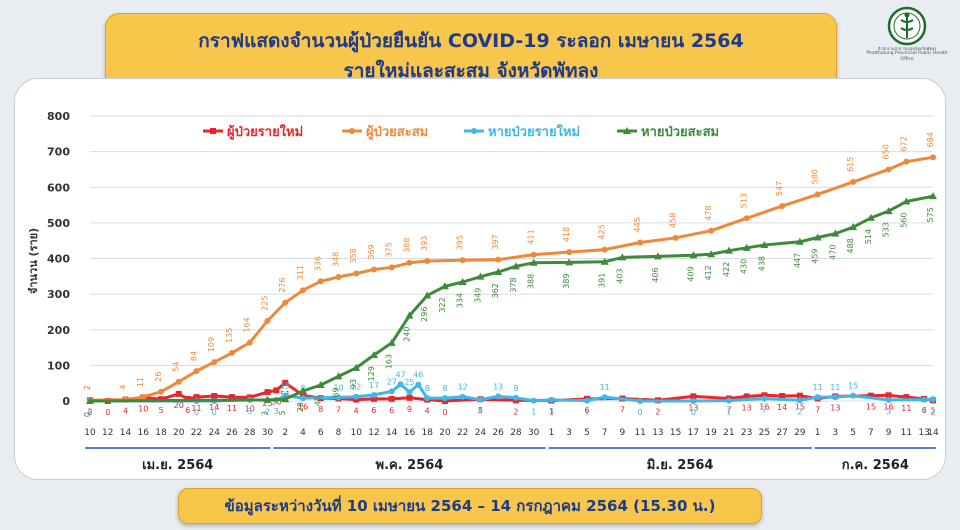 This screenshot has height=530, width=960. I want to click on cumulative-cases-data-label: 348, so click(335, 259).